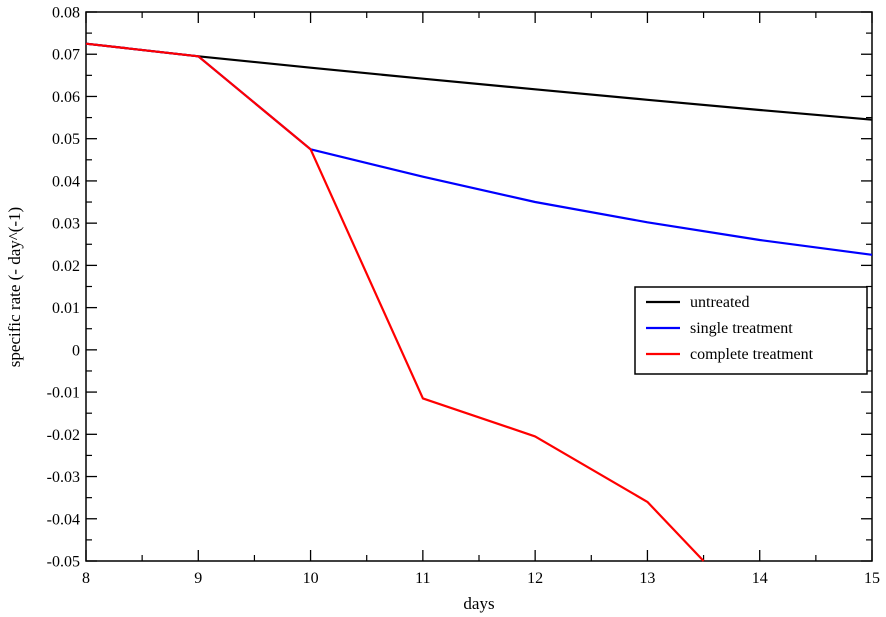 The image size is (886, 617). What do you see at coordinates (76, 350) in the screenshot?
I see `y-tick-label: 0` at bounding box center [76, 350].